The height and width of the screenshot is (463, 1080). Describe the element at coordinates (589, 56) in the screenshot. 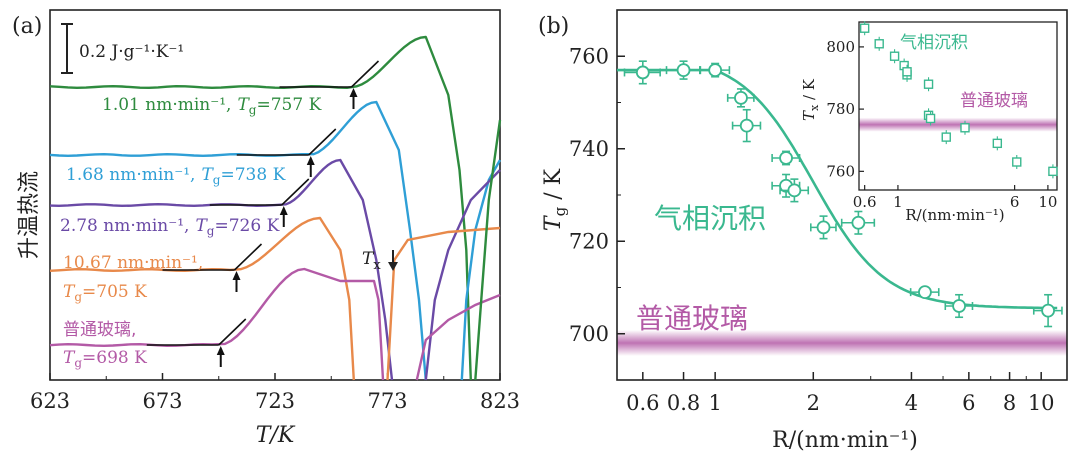

I see `panel-b-ytick-label: 760` at that location.